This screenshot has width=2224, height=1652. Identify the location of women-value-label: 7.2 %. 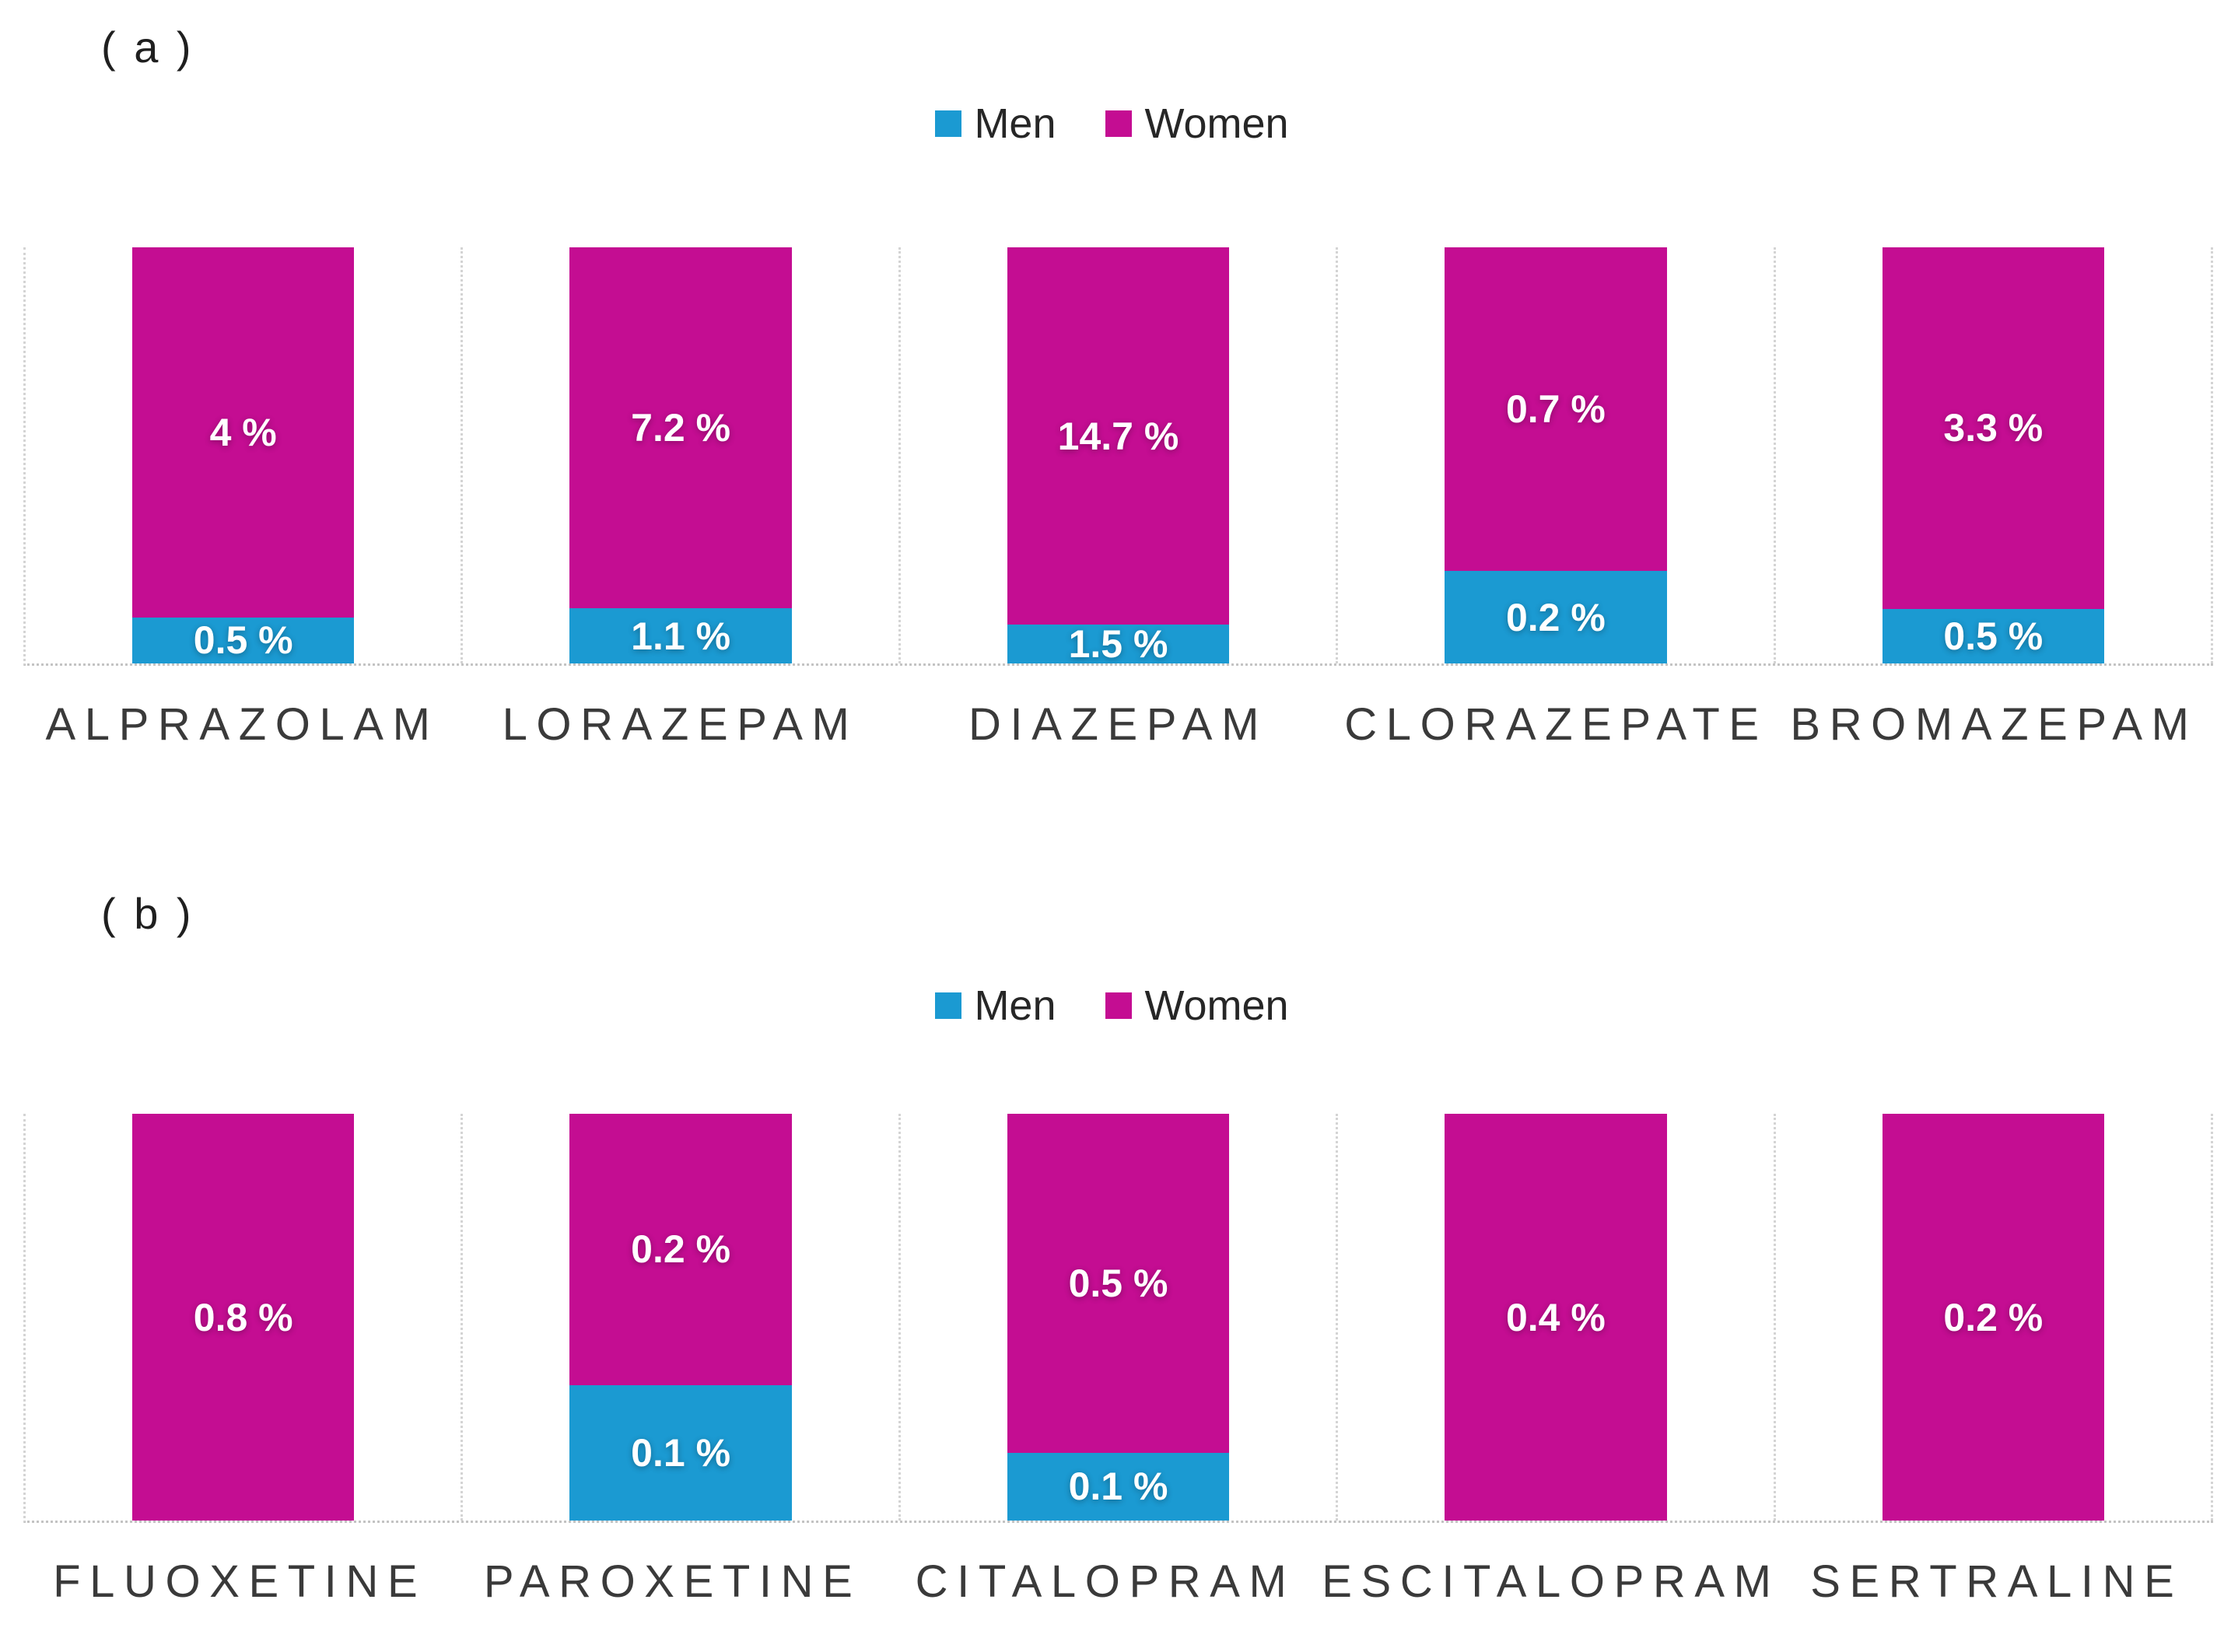
(681, 428).